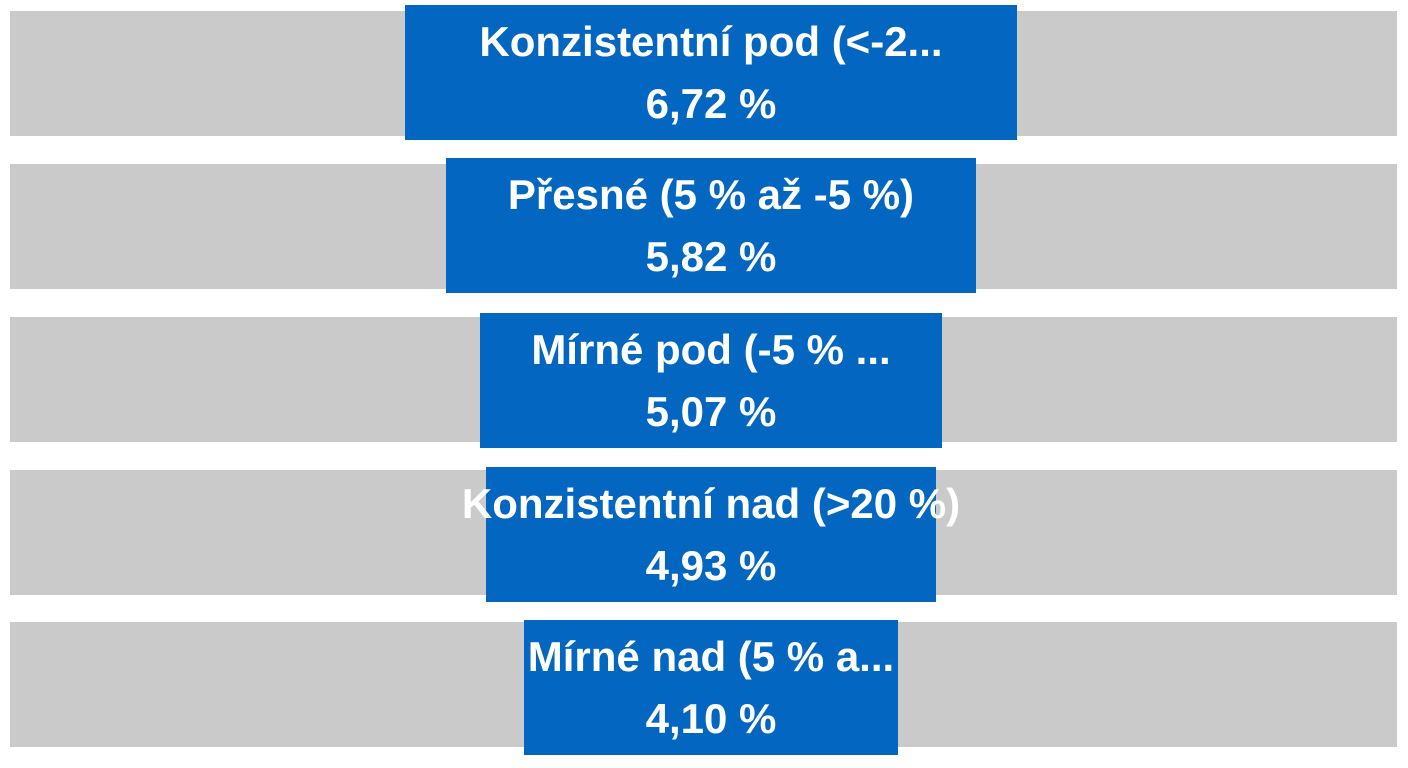 Image resolution: width=1408 pixels, height=768 pixels. I want to click on category-label: Konzistentní nad (>20 %), so click(711, 503).